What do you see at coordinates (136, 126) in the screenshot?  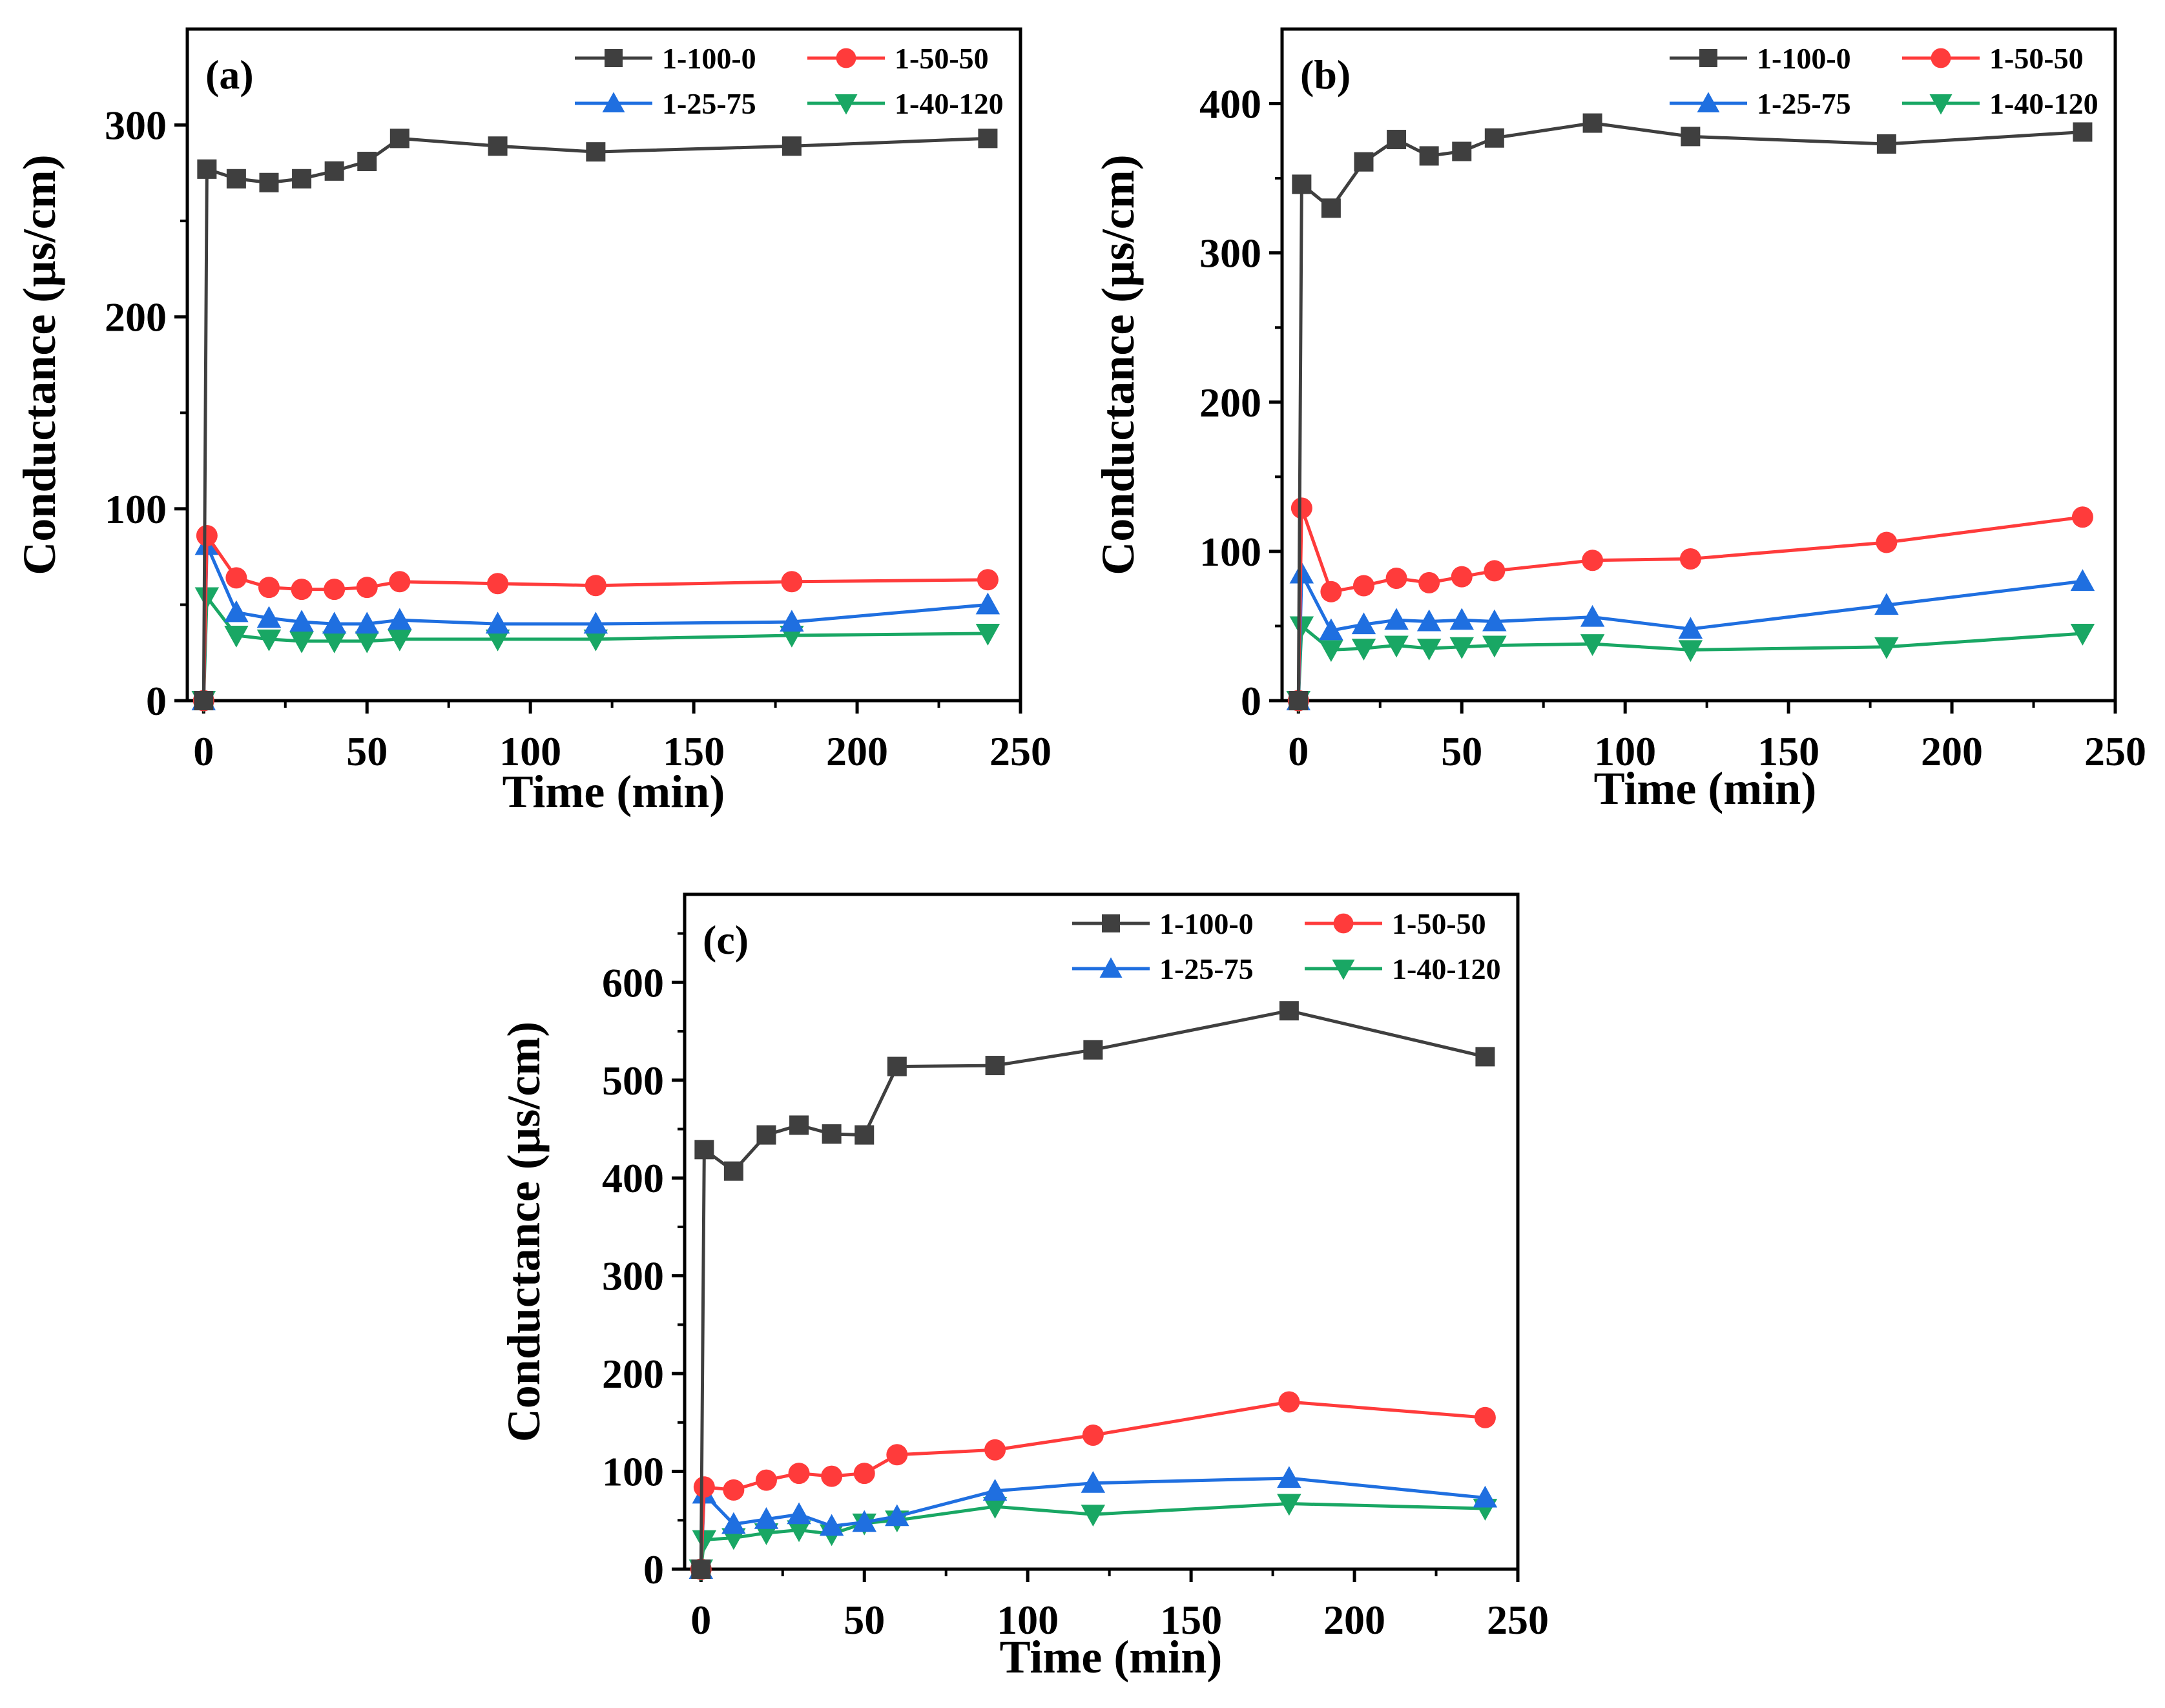 I see `y-tick-label: 300` at bounding box center [136, 126].